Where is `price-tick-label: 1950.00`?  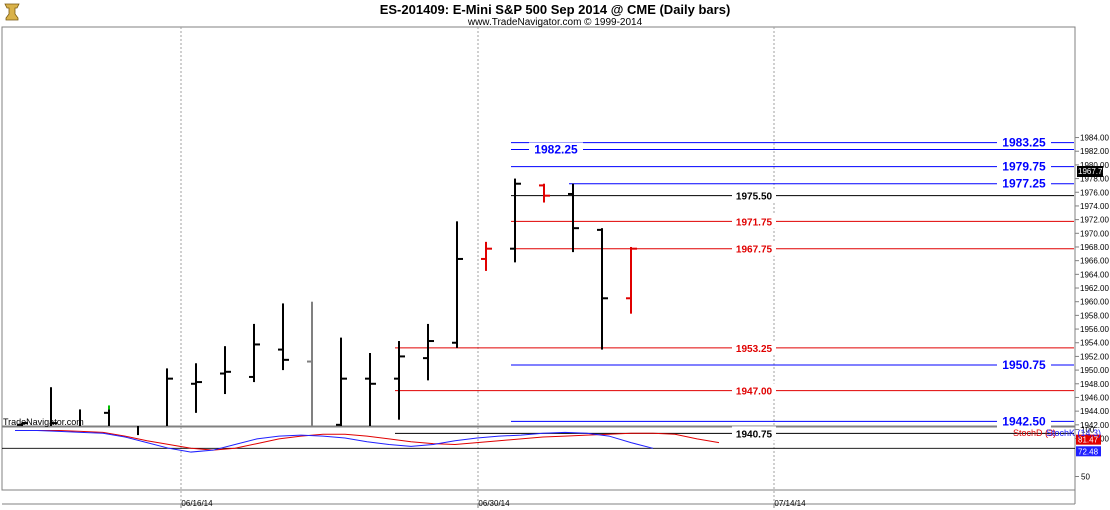 price-tick-label: 1950.00 is located at coordinates (1094, 370).